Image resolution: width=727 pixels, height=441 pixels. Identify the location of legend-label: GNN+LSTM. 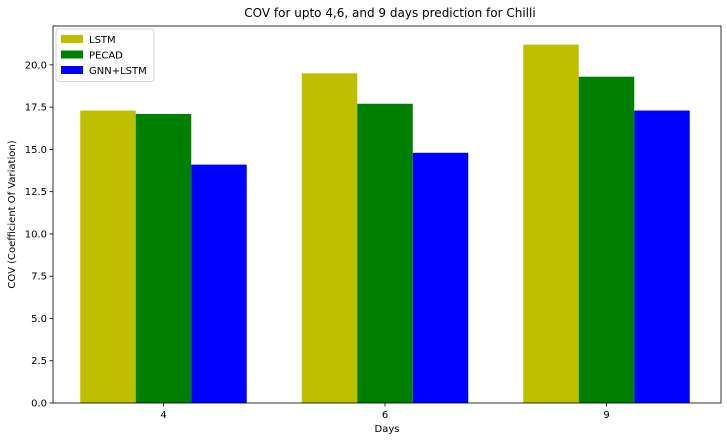
(118, 71).